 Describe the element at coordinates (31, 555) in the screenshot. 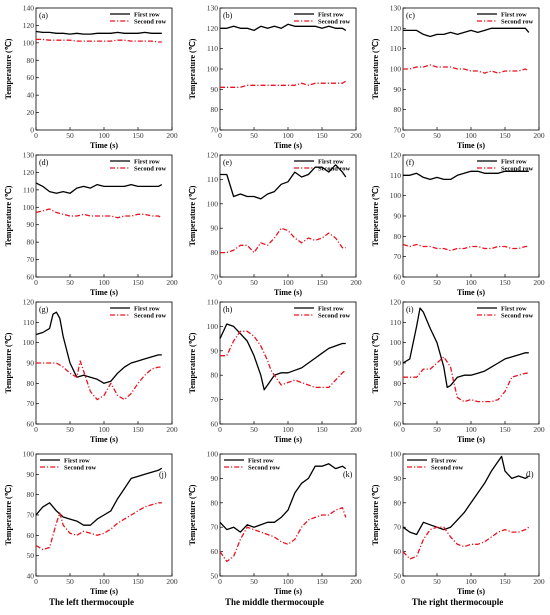

I see `y-tick-label: 50` at that location.